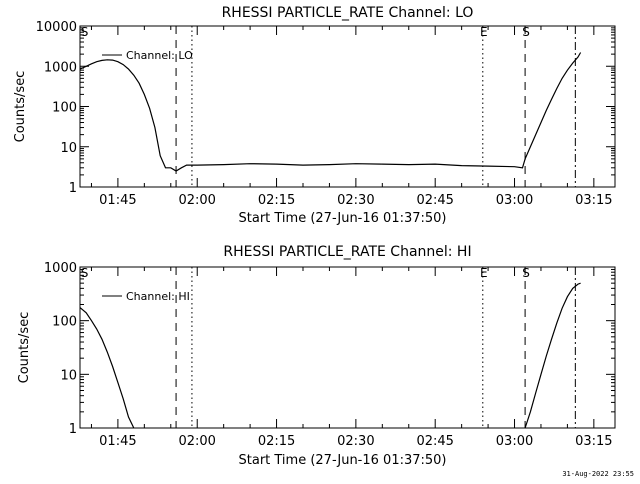 The height and width of the screenshot is (484, 640). What do you see at coordinates (598, 474) in the screenshot?
I see `timestamp-stamp: 31-Aug-2022 23:55` at bounding box center [598, 474].